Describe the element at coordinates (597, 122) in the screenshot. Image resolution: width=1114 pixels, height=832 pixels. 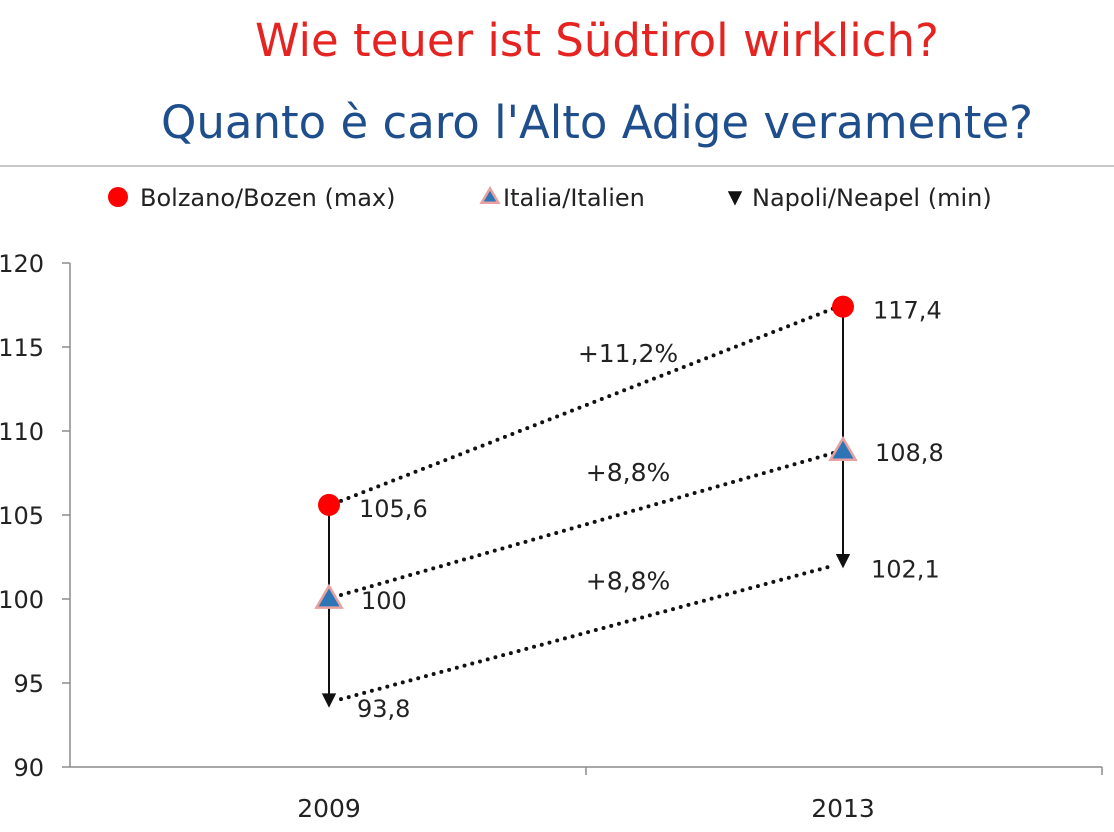
I see `chart-title-italian: Quanto è caro l'Alto Adige veramente?` at that location.